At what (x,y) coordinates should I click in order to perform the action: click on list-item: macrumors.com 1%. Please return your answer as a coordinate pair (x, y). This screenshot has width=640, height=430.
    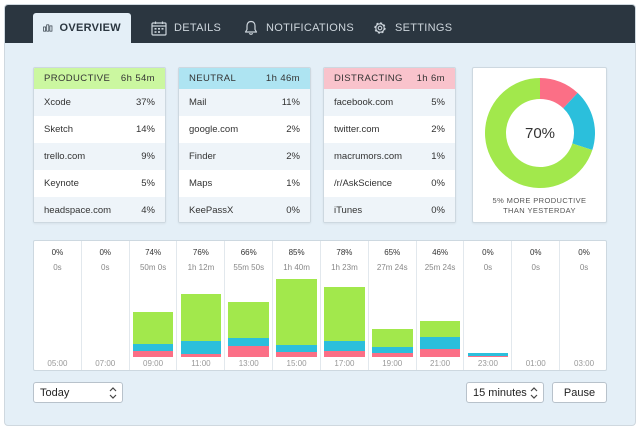
    Looking at the image, I should click on (389, 156).